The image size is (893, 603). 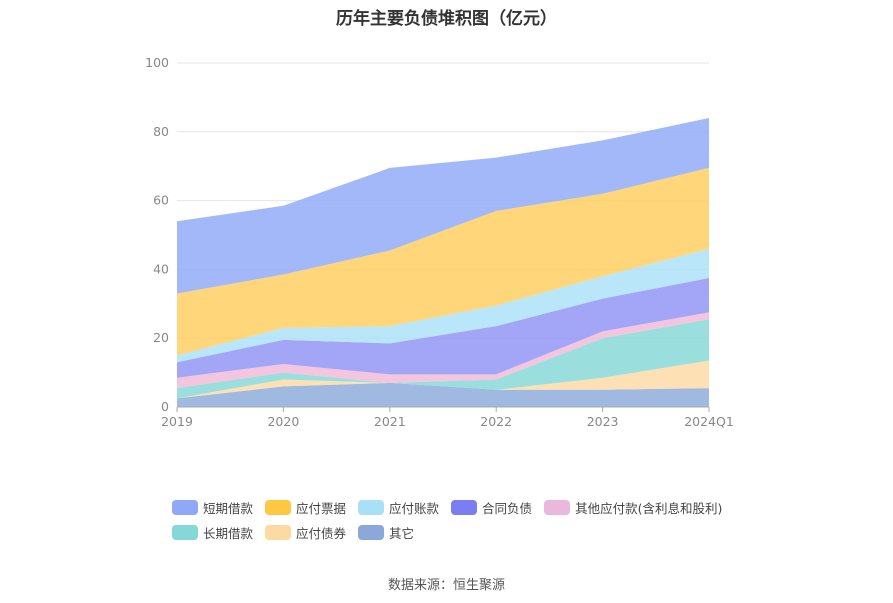 What do you see at coordinates (228, 533) in the screenshot?
I see `legend-label: 长期借款` at bounding box center [228, 533].